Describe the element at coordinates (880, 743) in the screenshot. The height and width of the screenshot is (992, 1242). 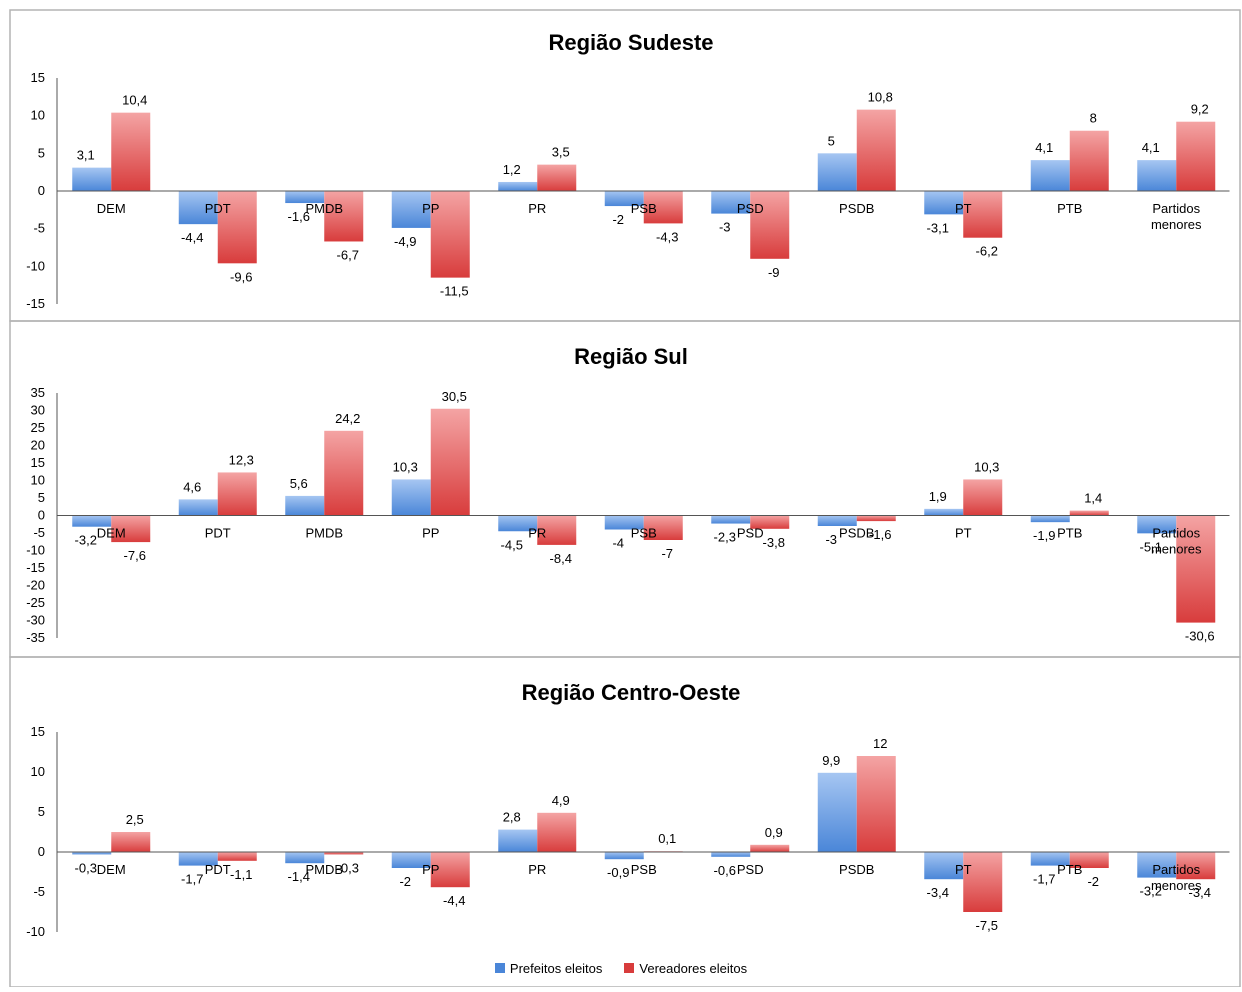
I see `data-label: 12` at that location.